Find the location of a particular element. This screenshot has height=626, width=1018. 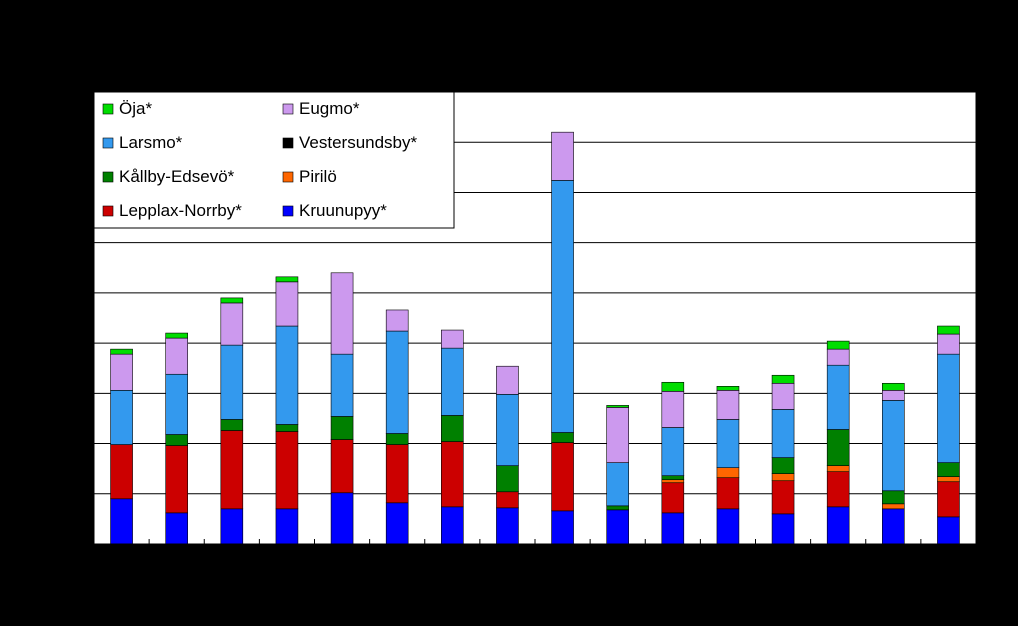

legend-label: Kruunupyy* is located at coordinates (343, 210).